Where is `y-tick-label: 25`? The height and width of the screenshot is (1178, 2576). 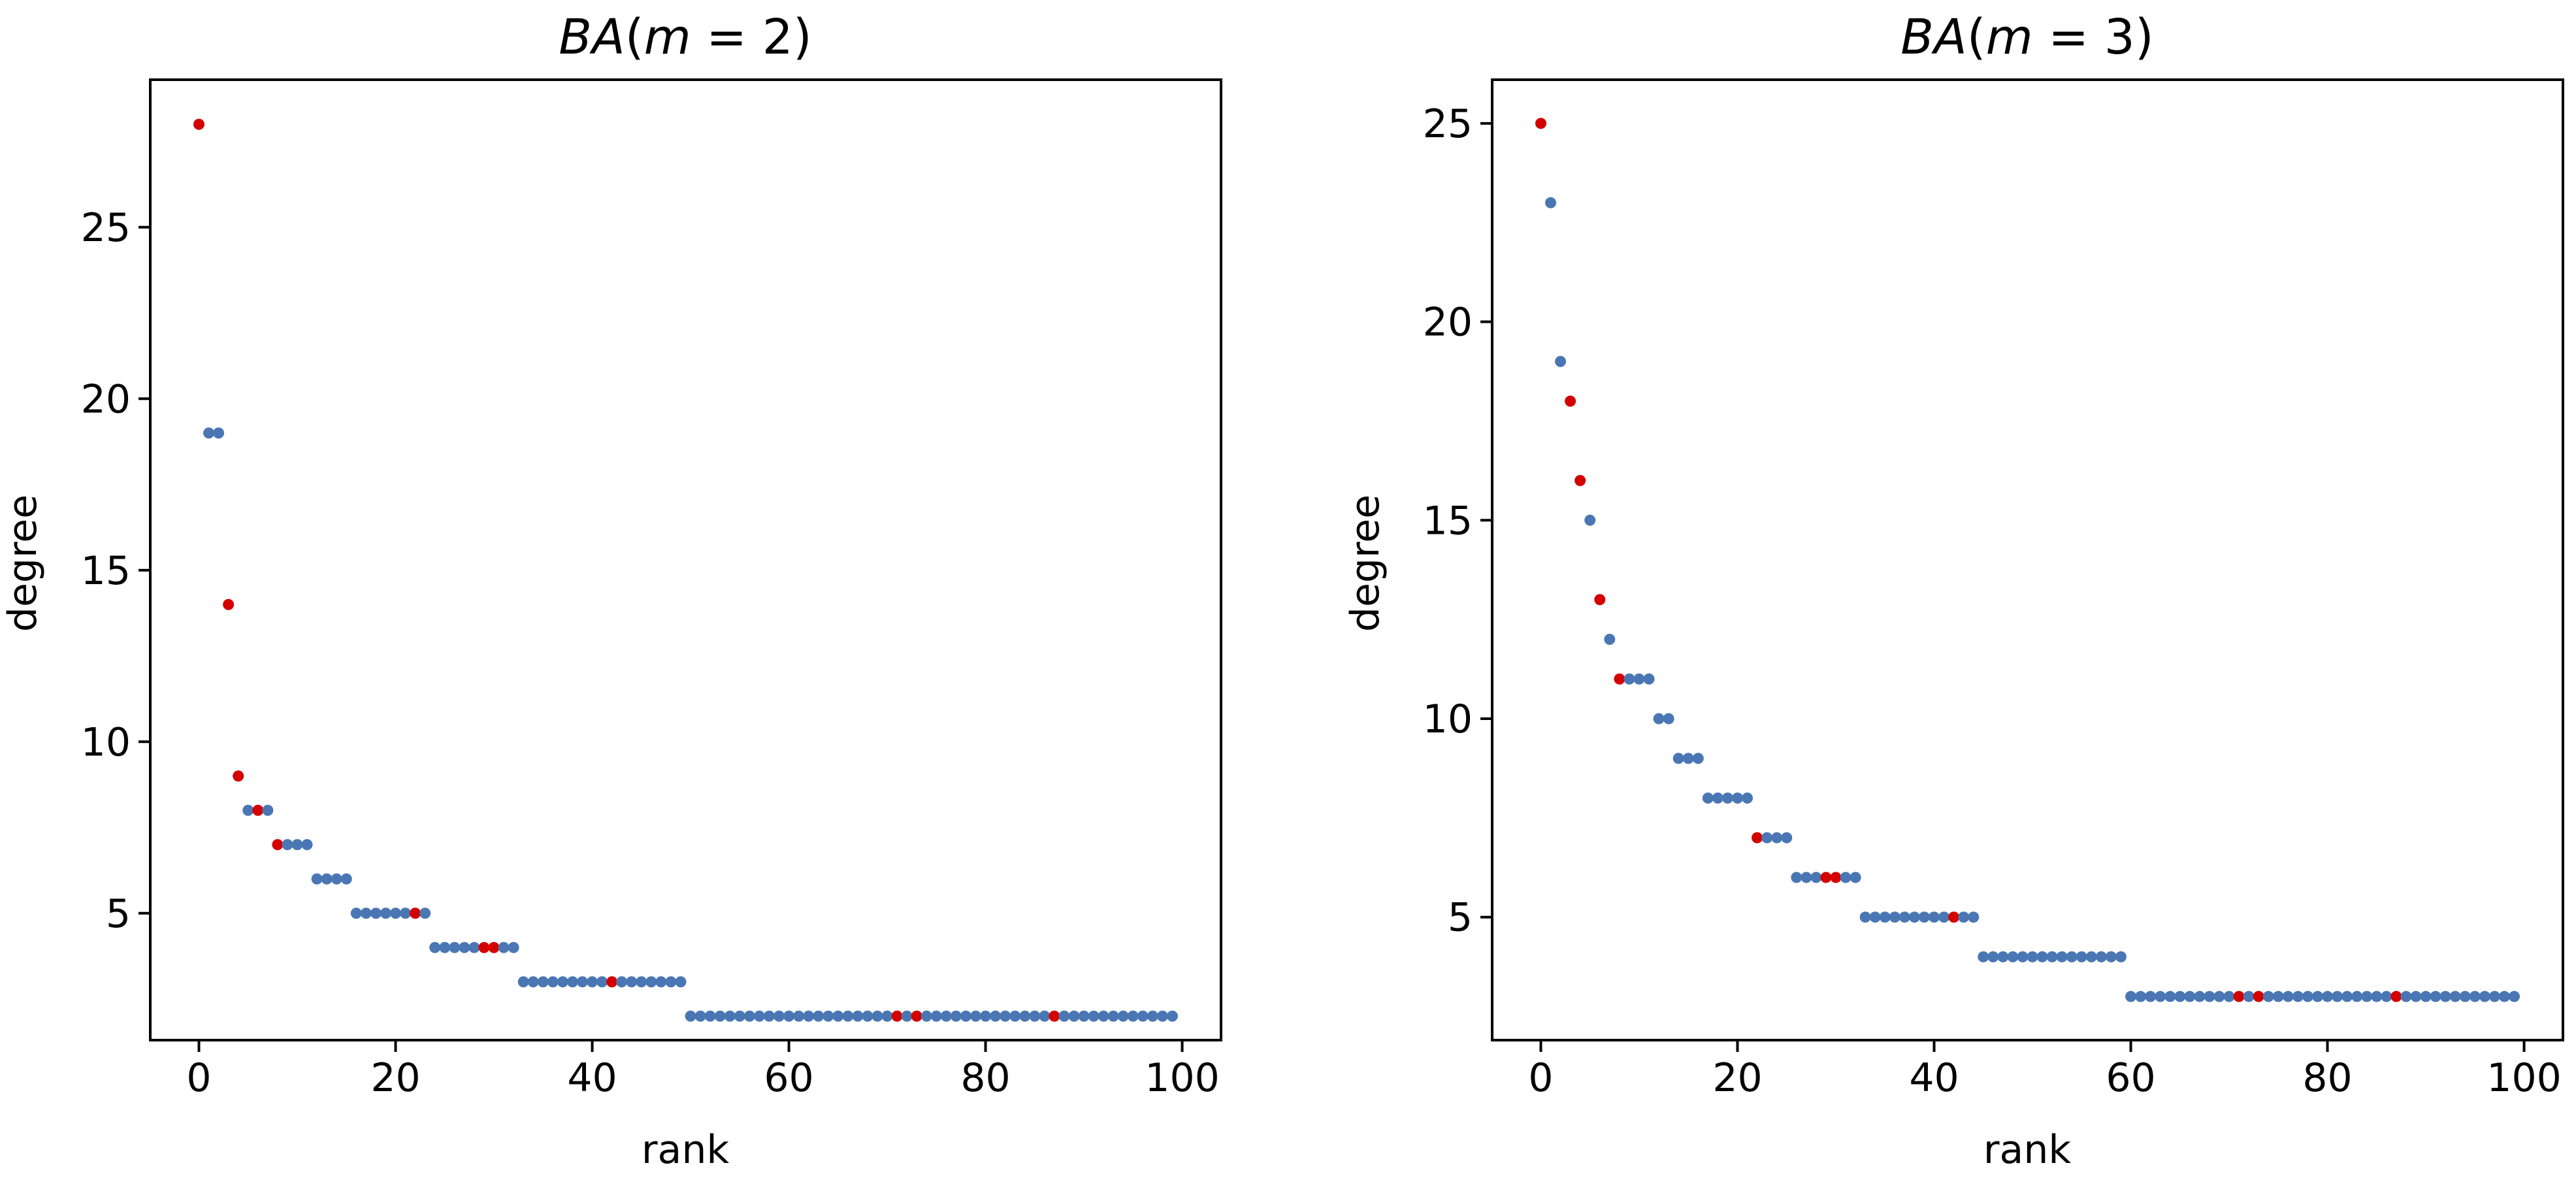 y-tick-label: 25 is located at coordinates (106, 228).